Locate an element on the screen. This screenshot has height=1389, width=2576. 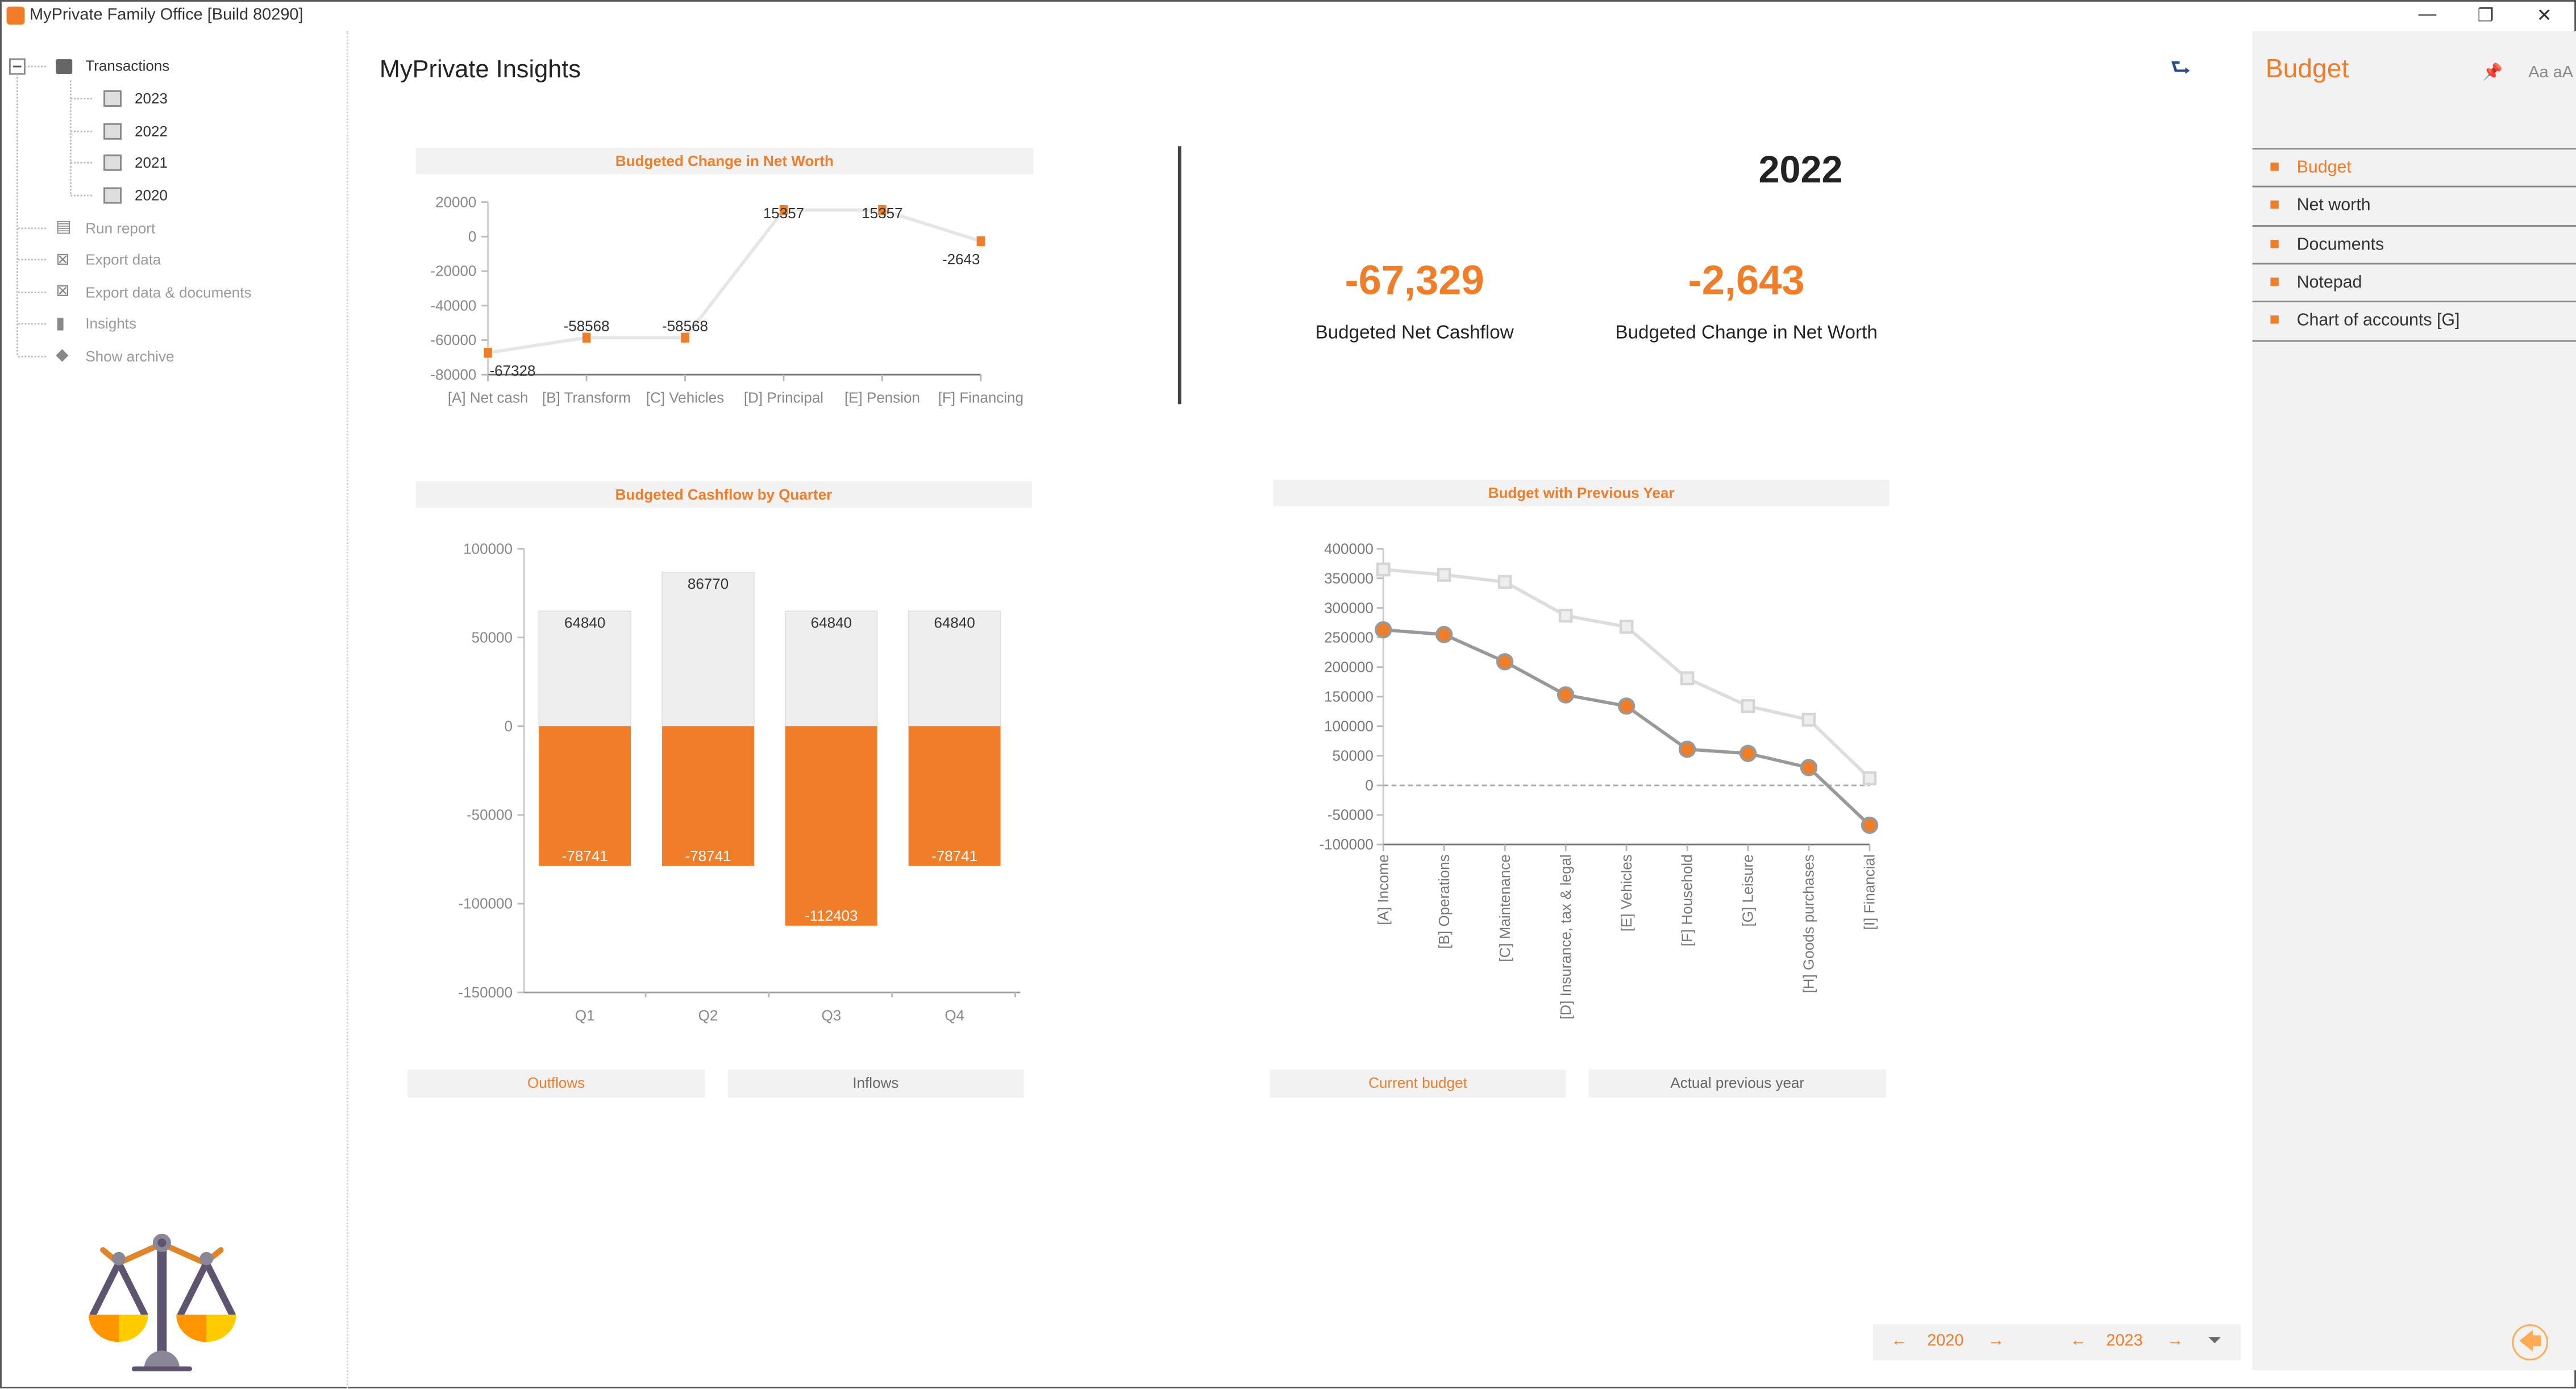
from-year-prev-button: ← is located at coordinates (1899, 1341).